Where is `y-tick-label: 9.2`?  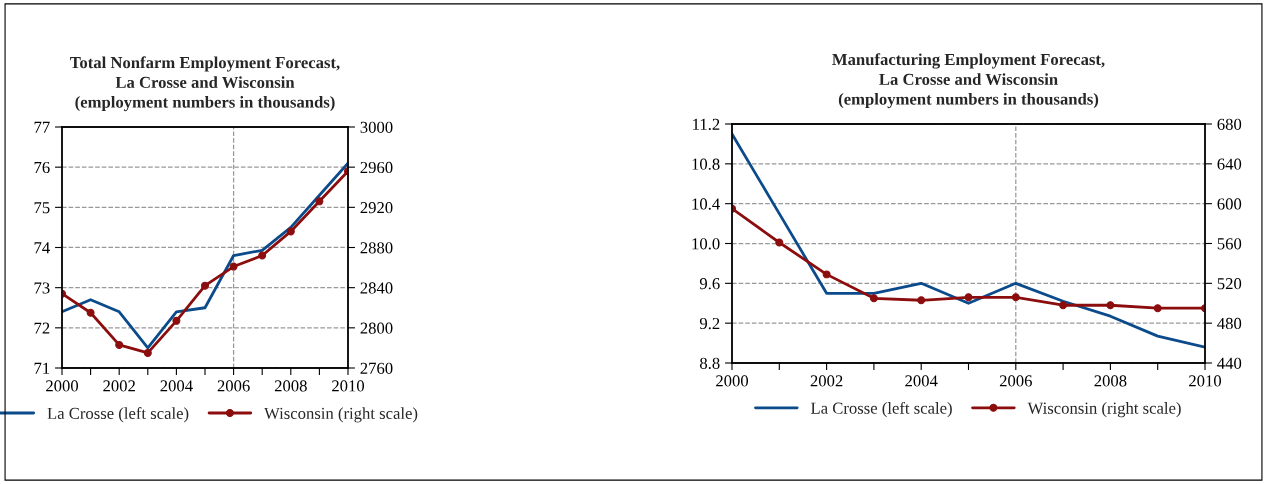 y-tick-label: 9.2 is located at coordinates (709, 323).